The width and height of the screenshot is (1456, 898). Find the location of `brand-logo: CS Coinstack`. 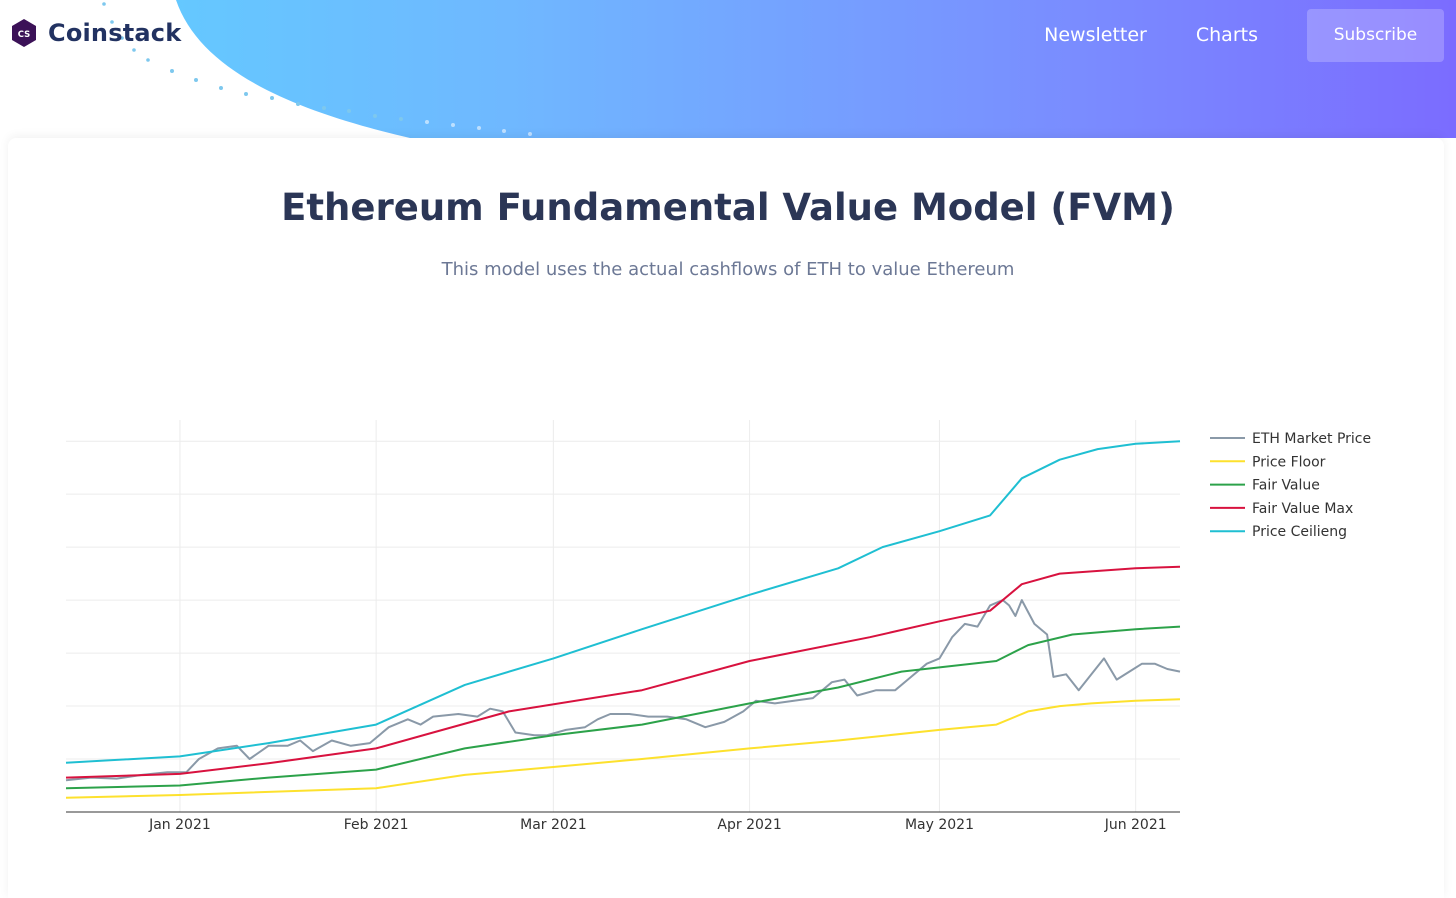

brand-logo: CS Coinstack is located at coordinates (95, 33).